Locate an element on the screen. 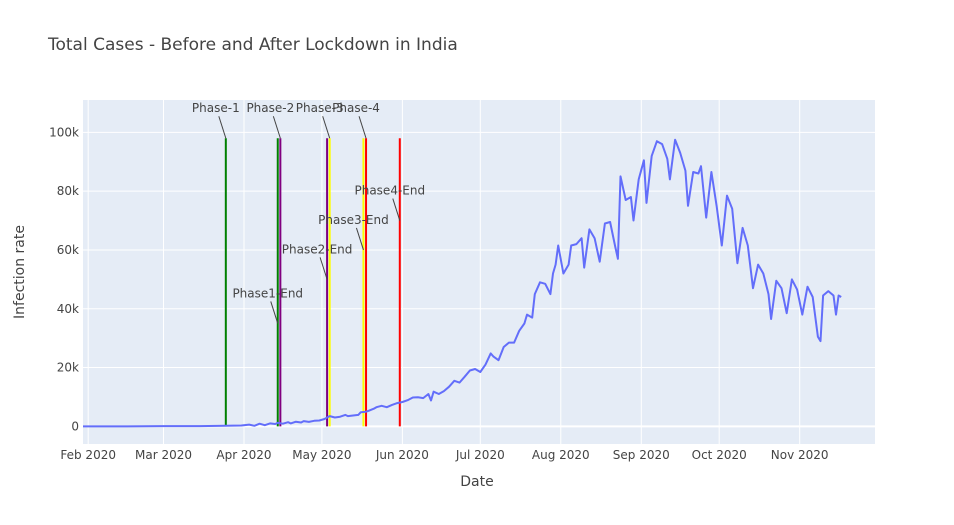 This screenshot has height=525, width=954. y-tick-label: 0 is located at coordinates (75, 426).